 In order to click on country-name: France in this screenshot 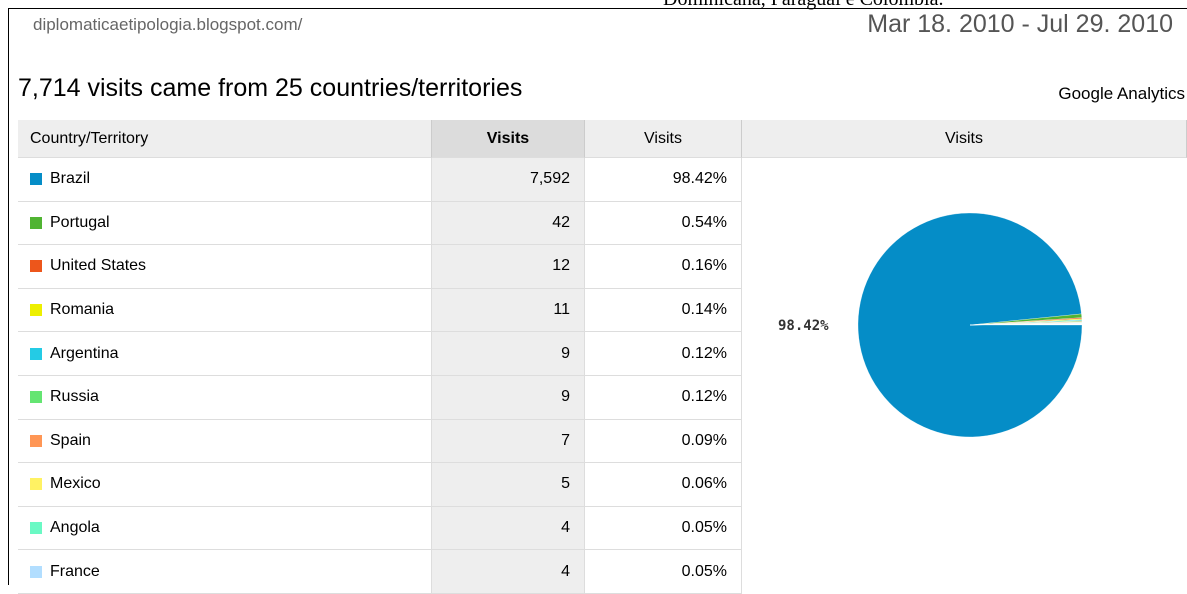, I will do `click(75, 571)`.